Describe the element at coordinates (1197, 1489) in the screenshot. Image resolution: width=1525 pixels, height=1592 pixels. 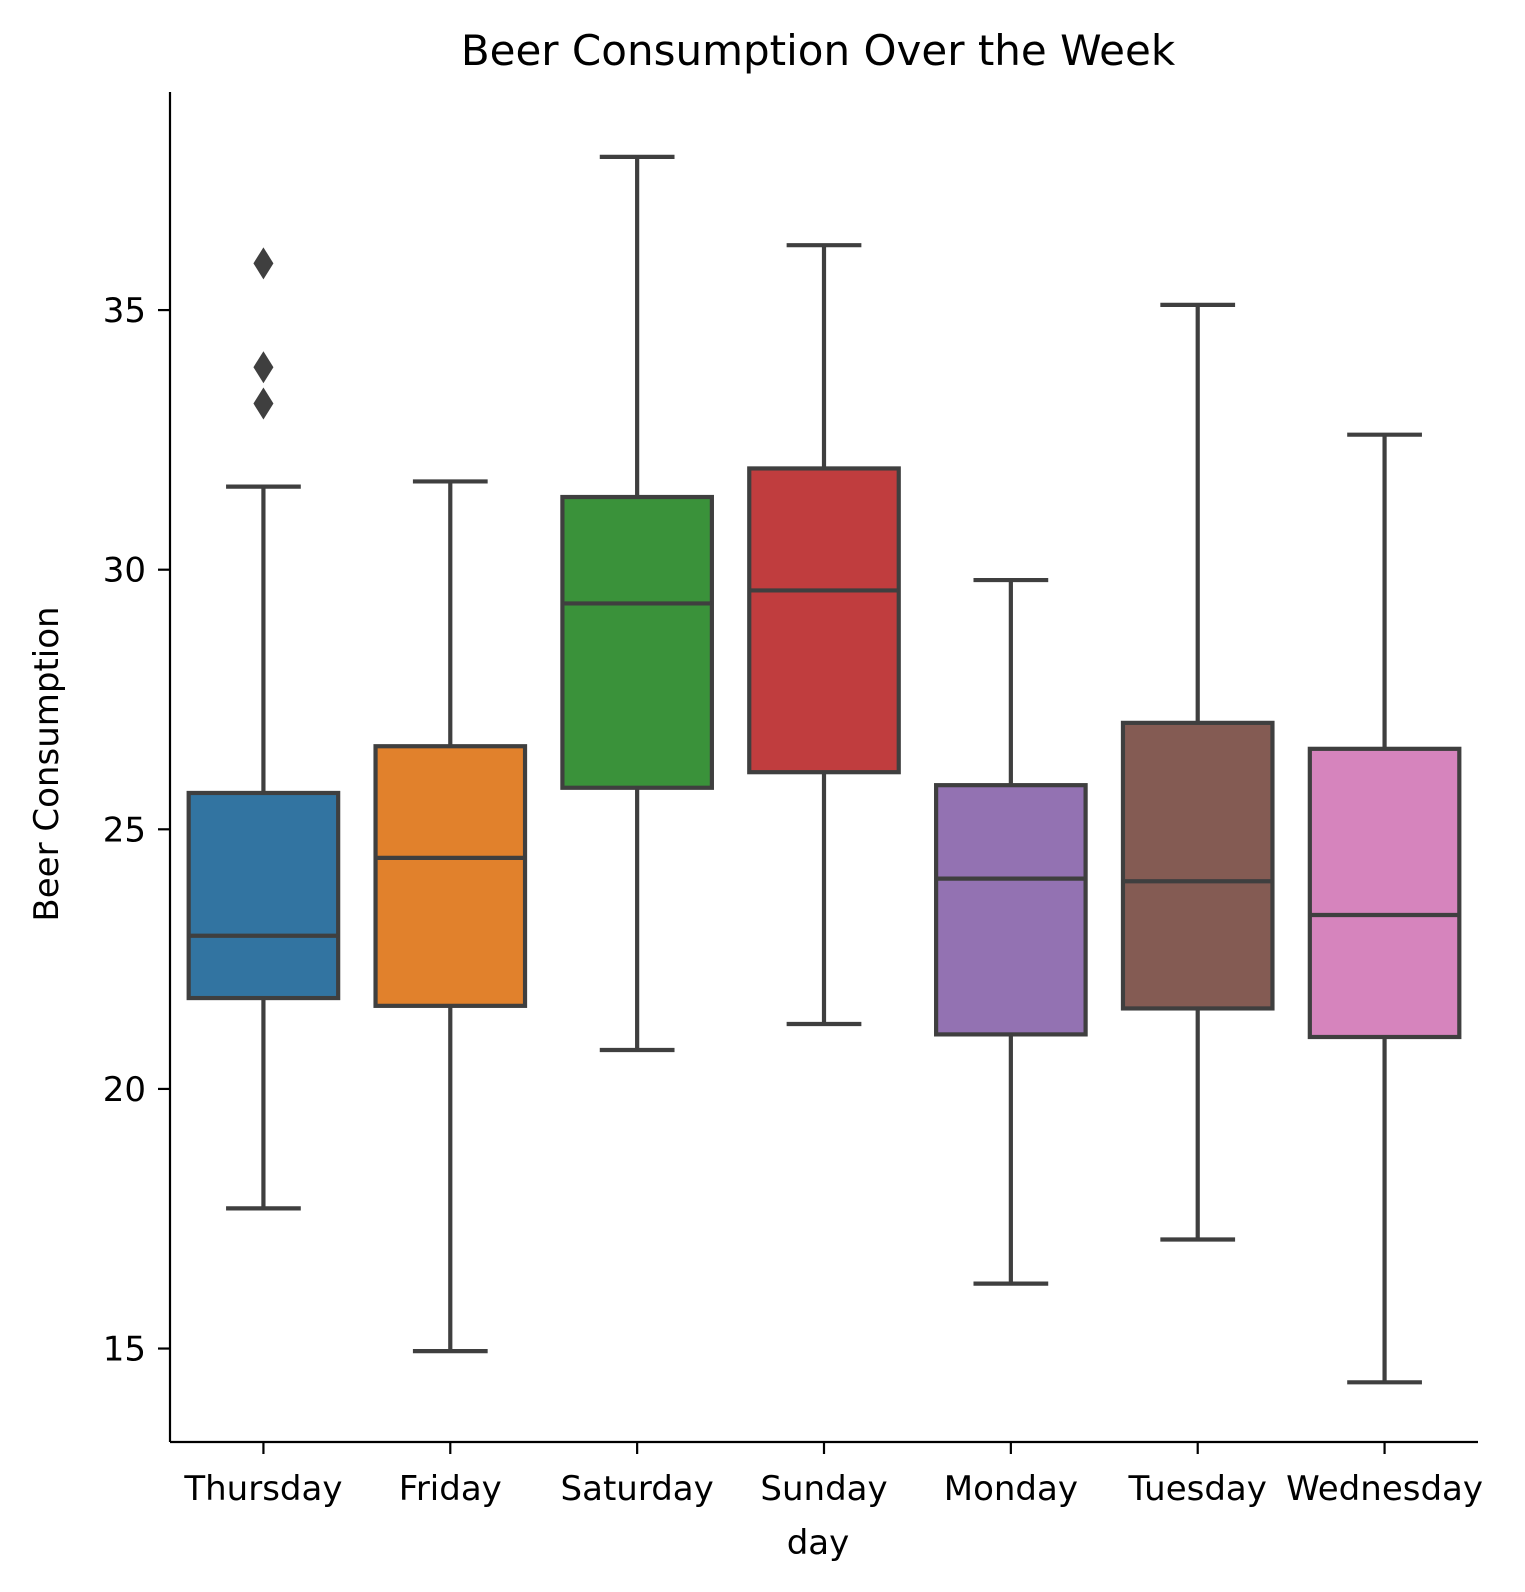
I see `x-tick-label: Tuesday` at that location.